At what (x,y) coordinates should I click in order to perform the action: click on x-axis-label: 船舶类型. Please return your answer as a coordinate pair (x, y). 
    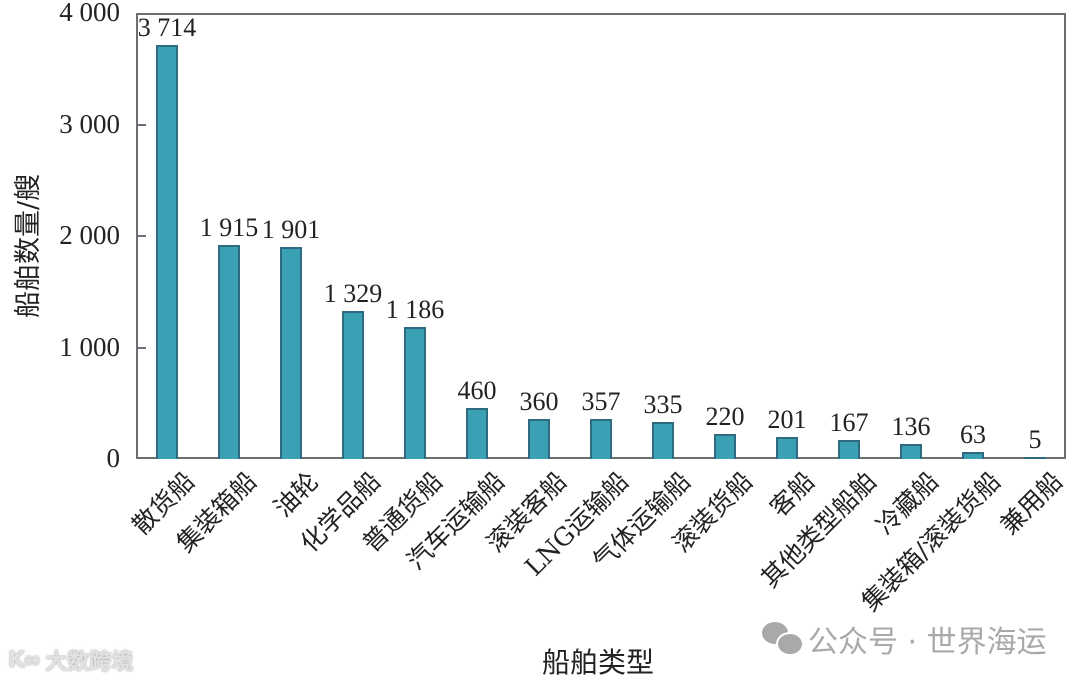
    Looking at the image, I should click on (598, 662).